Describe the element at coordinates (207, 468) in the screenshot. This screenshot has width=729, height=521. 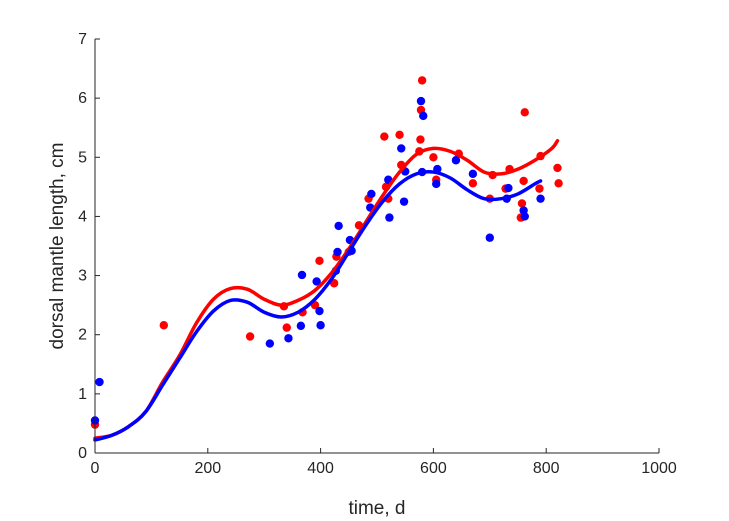
I see `x-tick-label: 200` at that location.